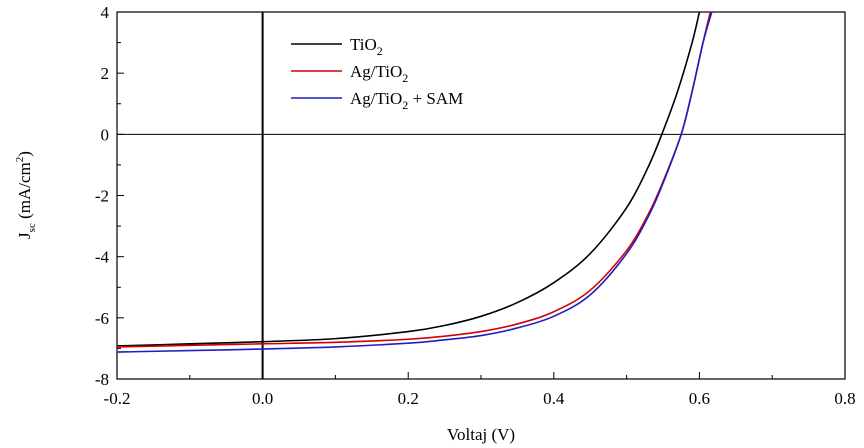 Image resolution: width=864 pixels, height=448 pixels. Describe the element at coordinates (24, 154) in the screenshot. I see `y-axis-title-close: )` at that location.